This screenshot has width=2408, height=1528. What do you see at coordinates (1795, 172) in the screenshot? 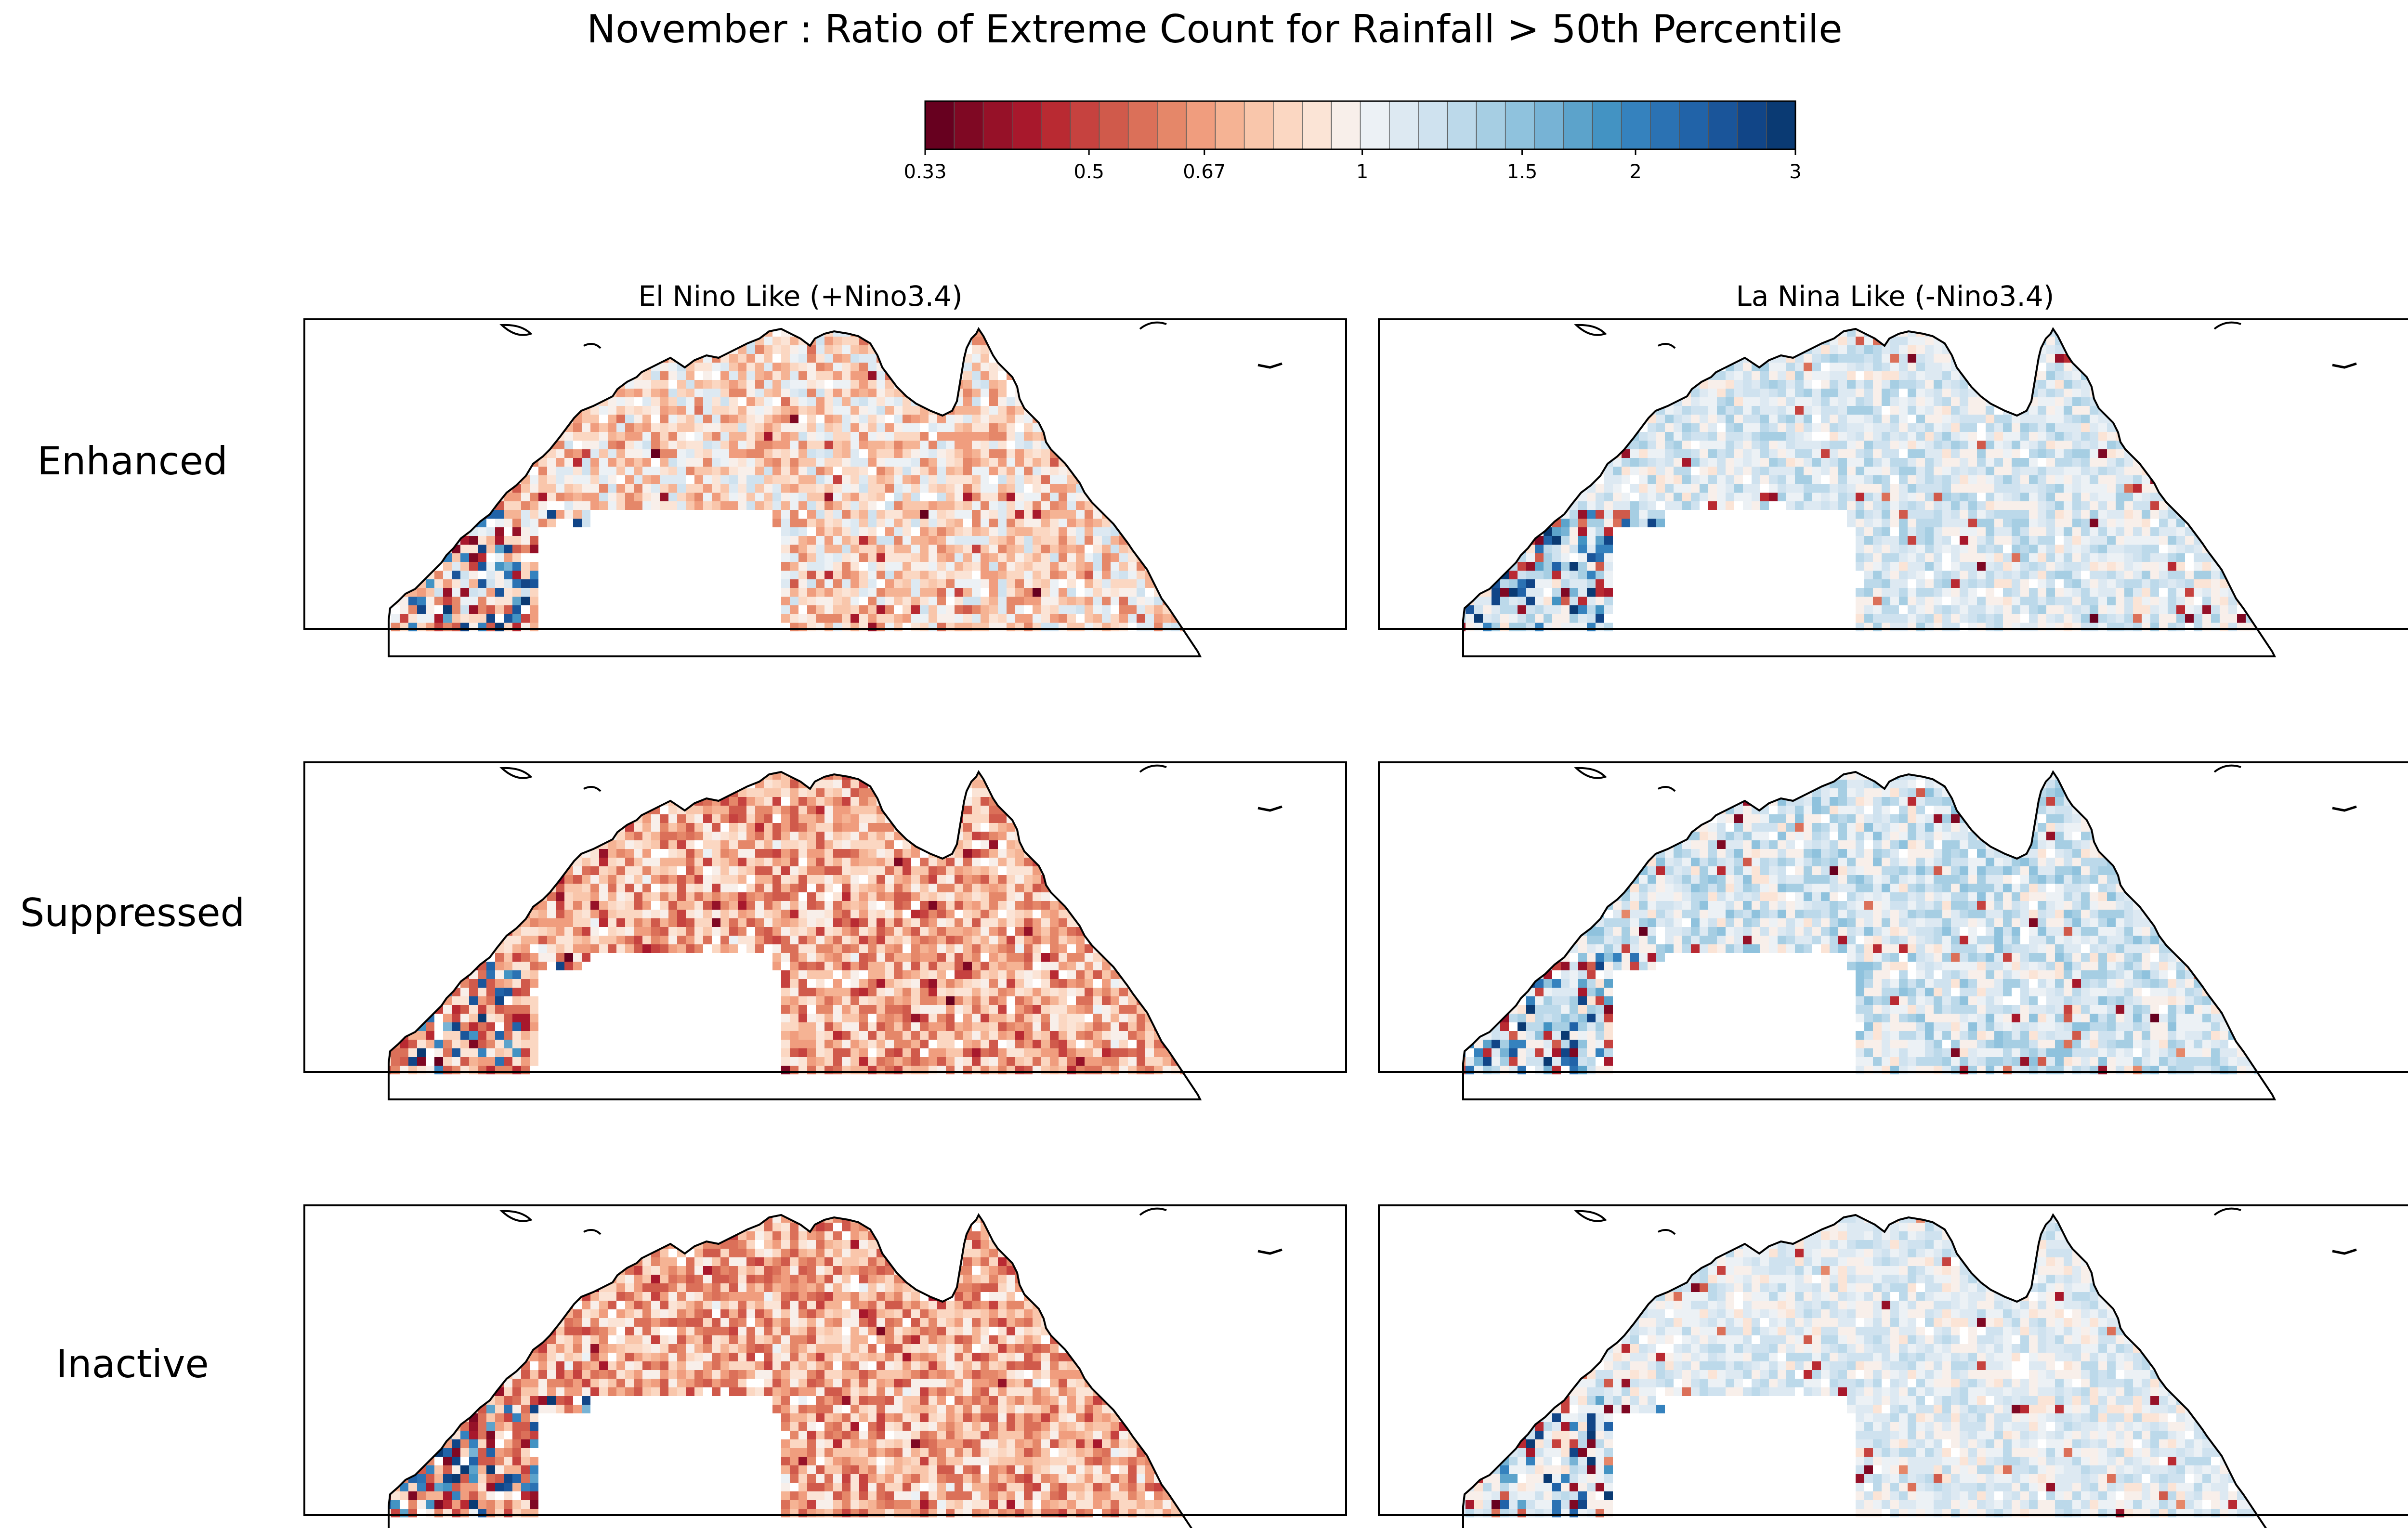
I see `colorbar-tick-label: 3` at bounding box center [1795, 172].